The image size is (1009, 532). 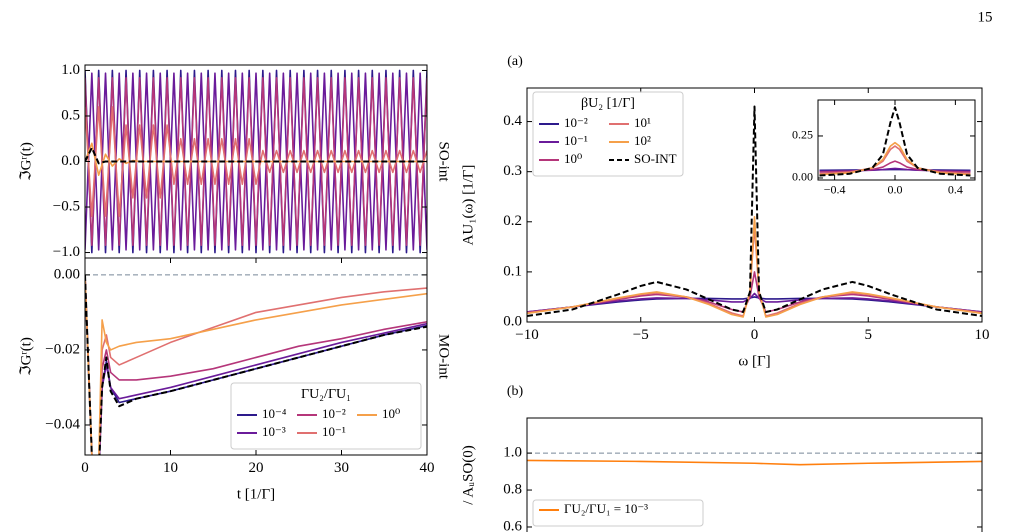 What do you see at coordinates (802, 135) in the screenshot?
I see `y-tick-label: 0.25` at bounding box center [802, 135].